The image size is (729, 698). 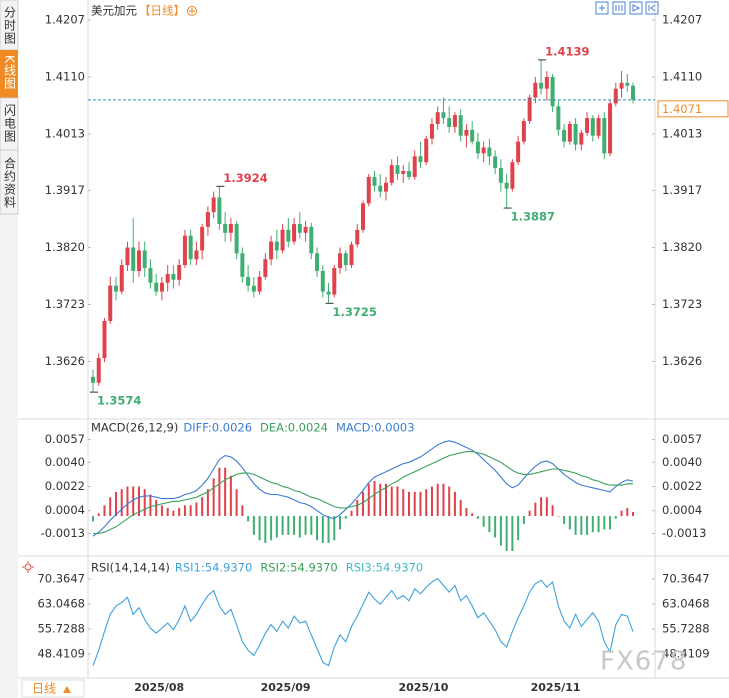 I want to click on y-tick-label: 63.0468, so click(x=61, y=604).